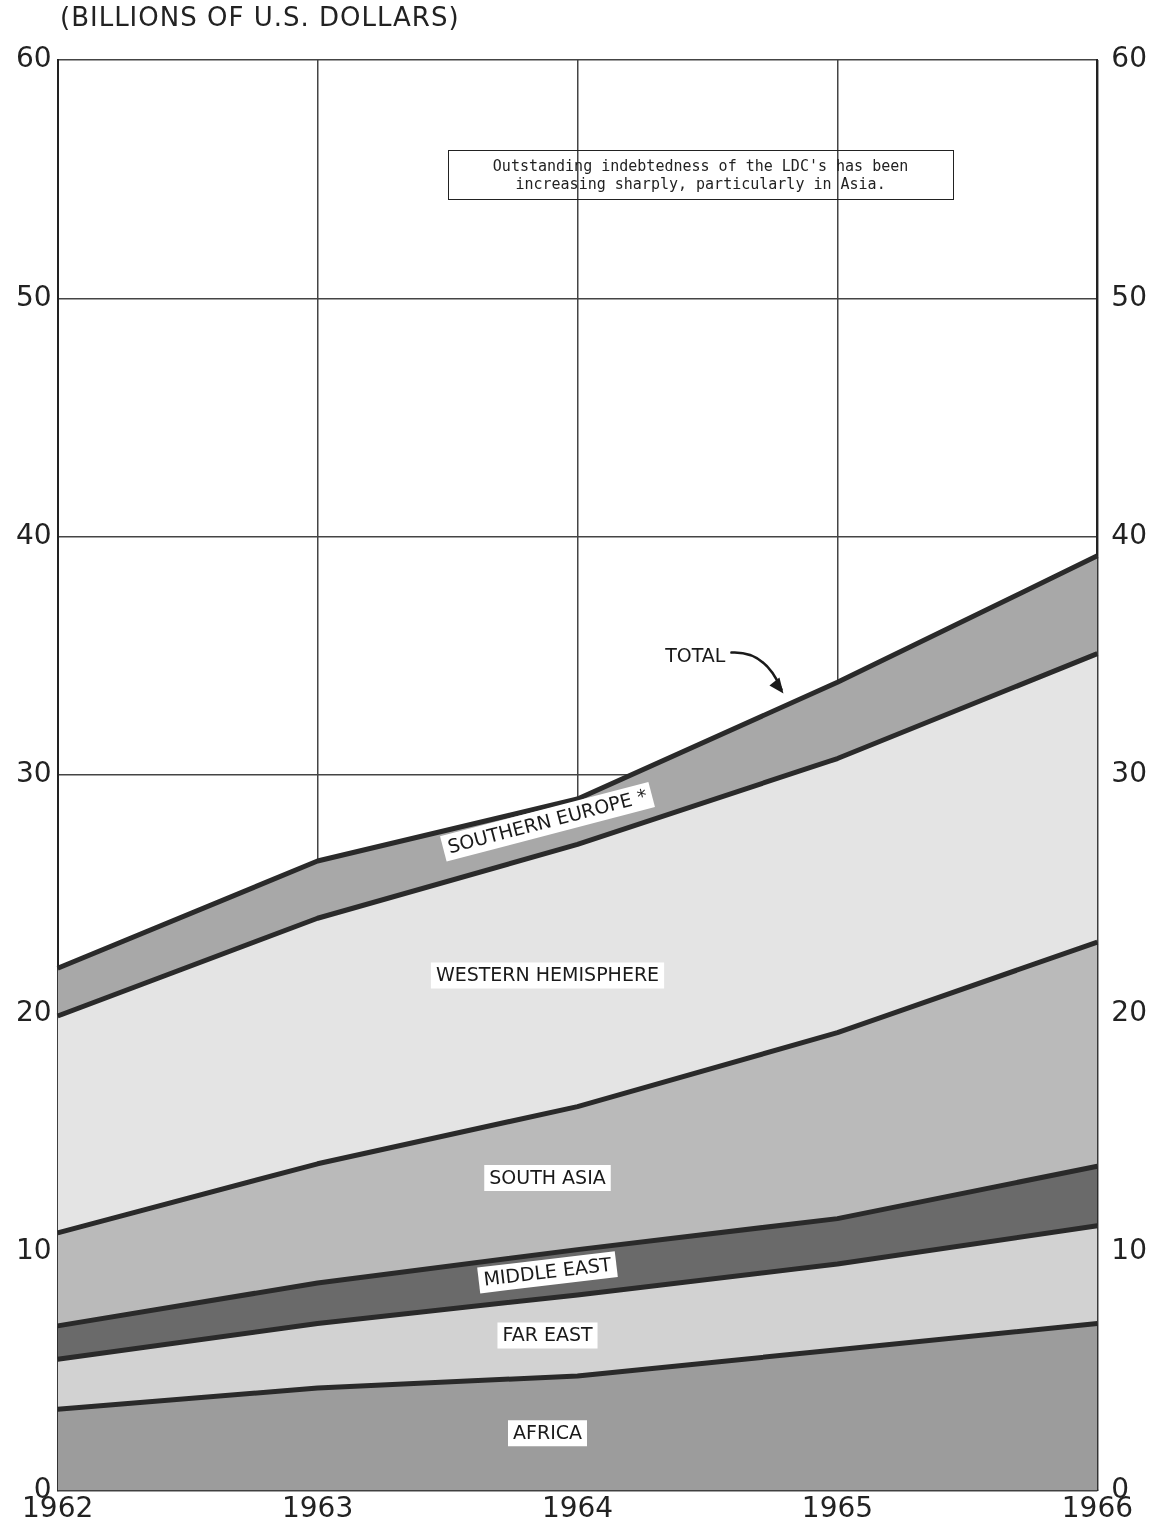 This screenshot has height=1535, width=1163. Describe the element at coordinates (695, 654) in the screenshot. I see `annotation: TOTAL` at that location.